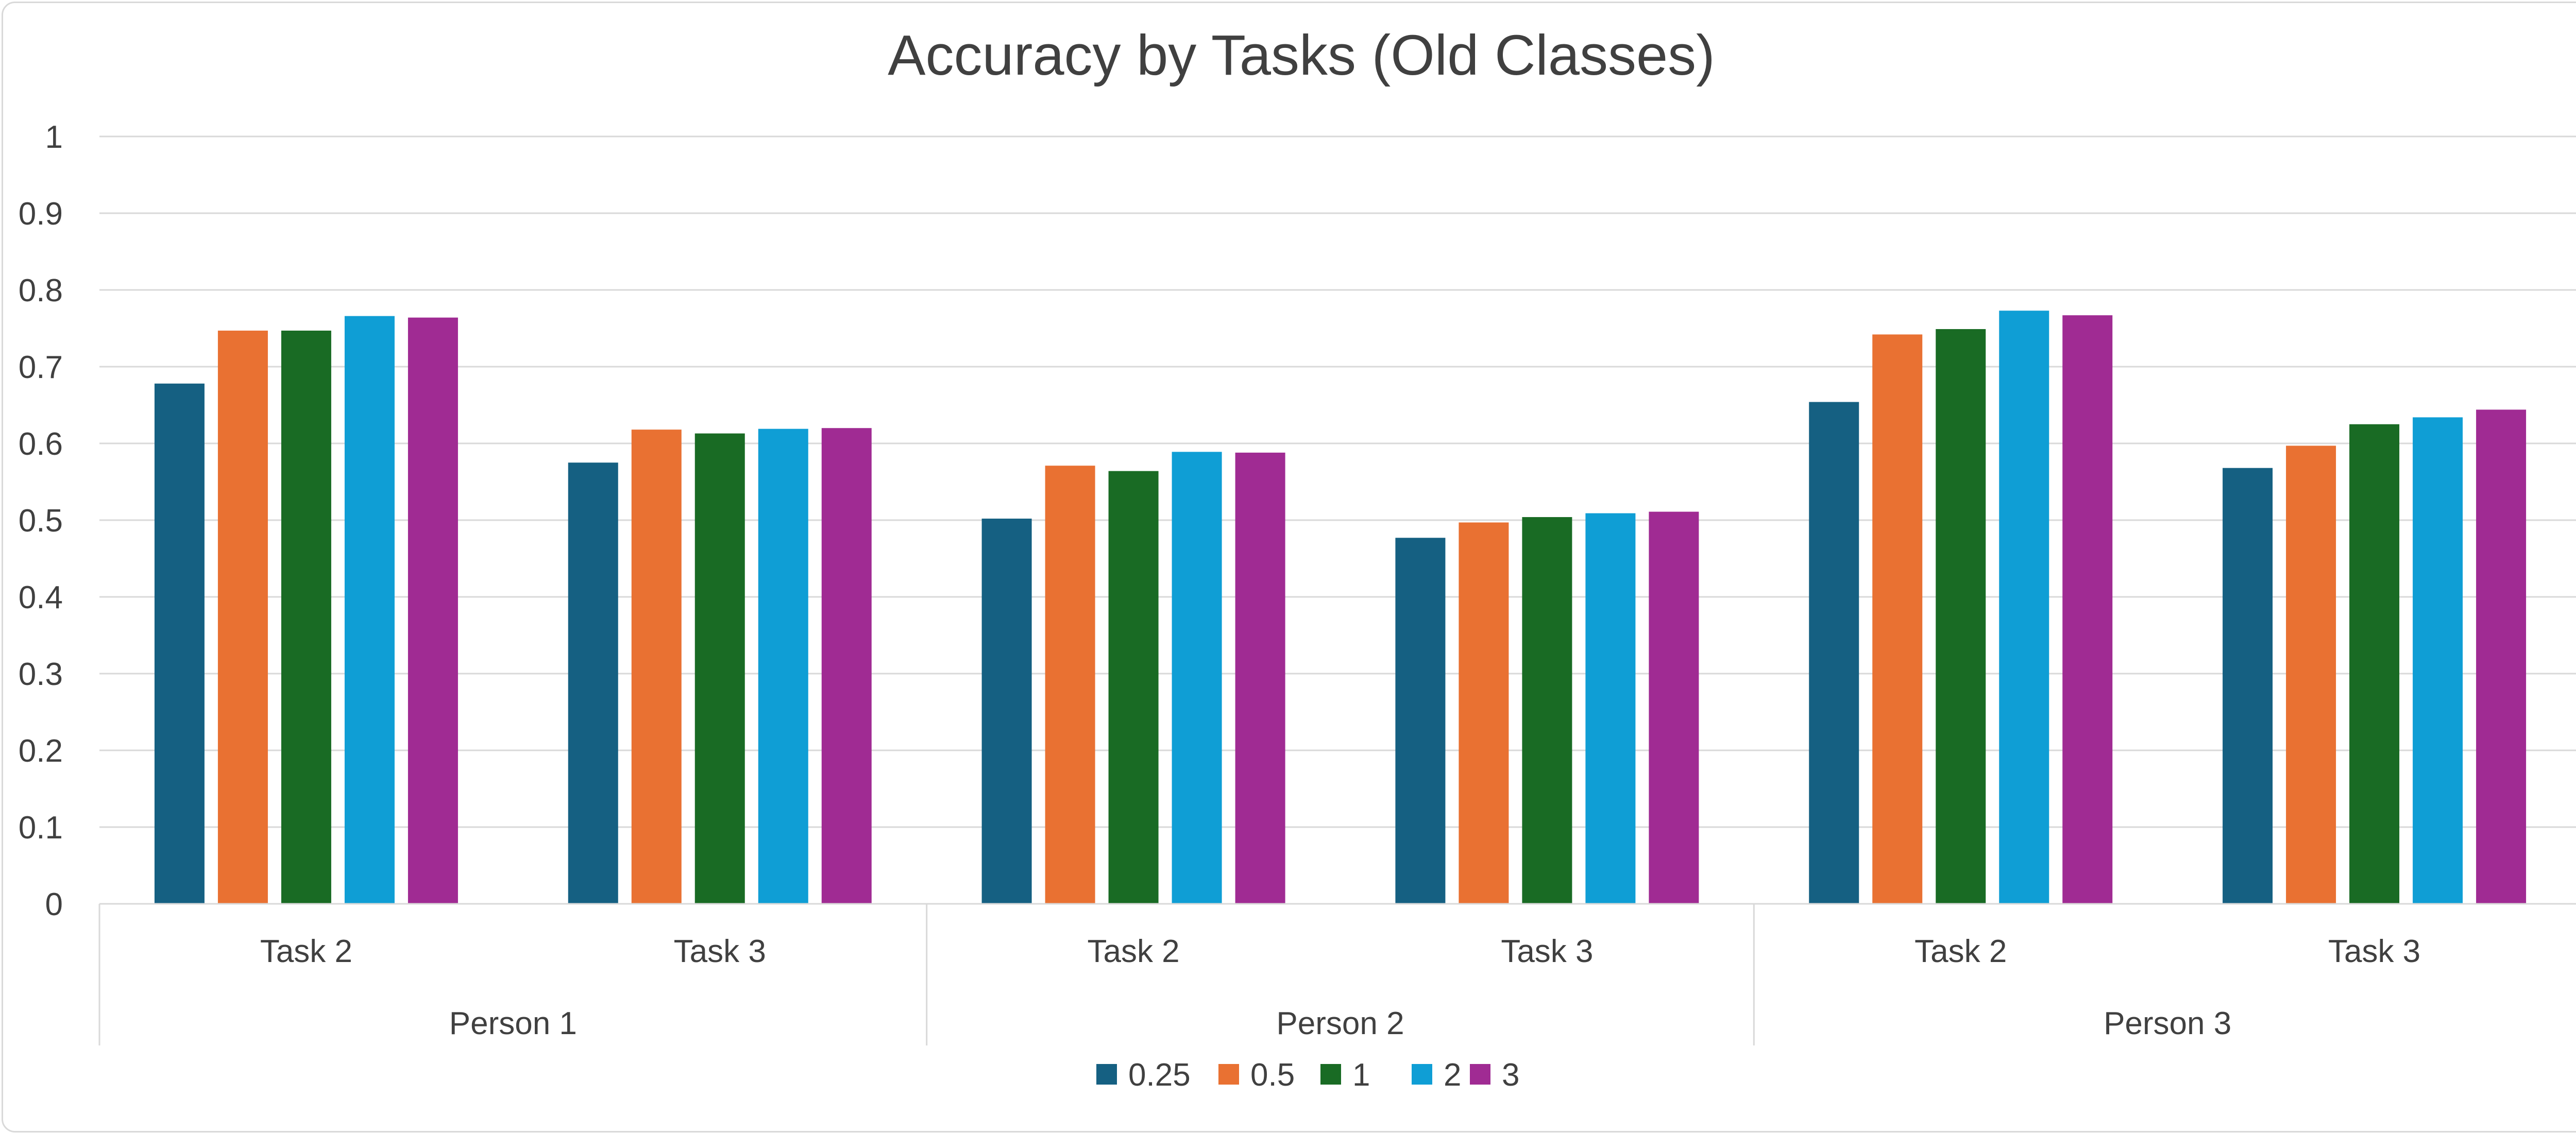  I want to click on y-tick-label: 0.7, so click(41, 367).